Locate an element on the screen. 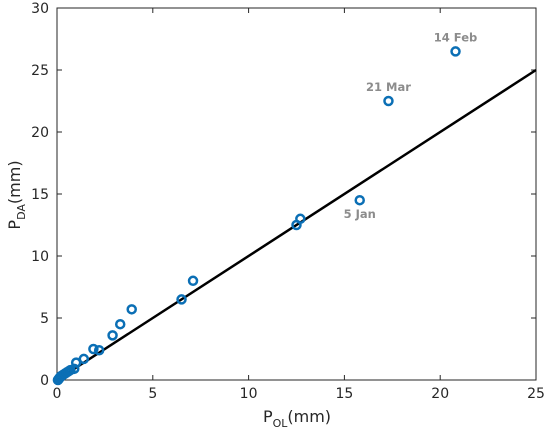  x-tick-label: 0 is located at coordinates (57, 394).